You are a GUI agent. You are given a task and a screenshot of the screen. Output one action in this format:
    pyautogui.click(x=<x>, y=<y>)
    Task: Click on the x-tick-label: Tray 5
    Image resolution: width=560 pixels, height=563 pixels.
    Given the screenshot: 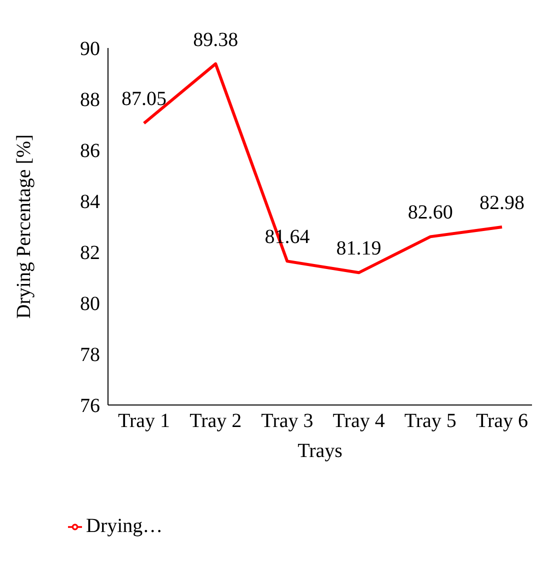 What is the action you would take?
    pyautogui.click(x=430, y=421)
    